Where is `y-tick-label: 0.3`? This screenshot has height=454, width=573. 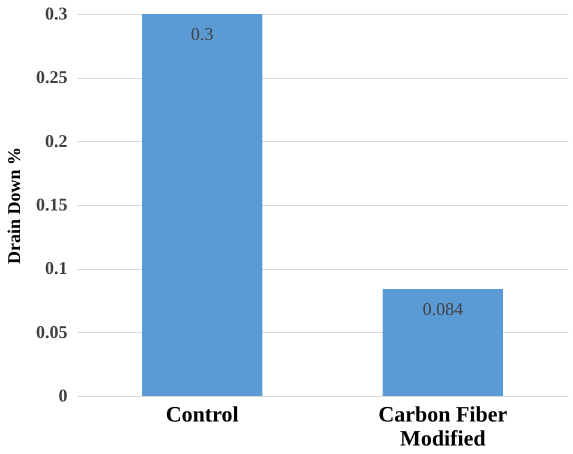 y-tick-label: 0.3 is located at coordinates (56, 14).